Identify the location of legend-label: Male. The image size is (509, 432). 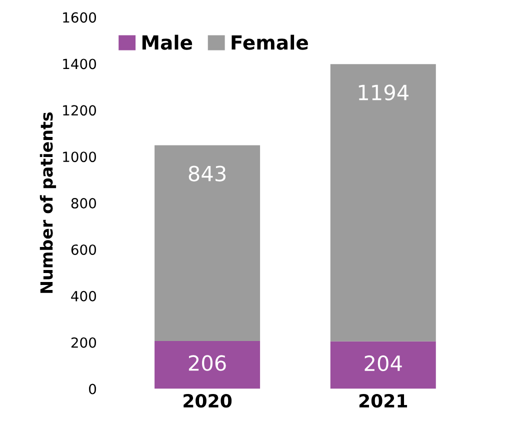
(167, 42).